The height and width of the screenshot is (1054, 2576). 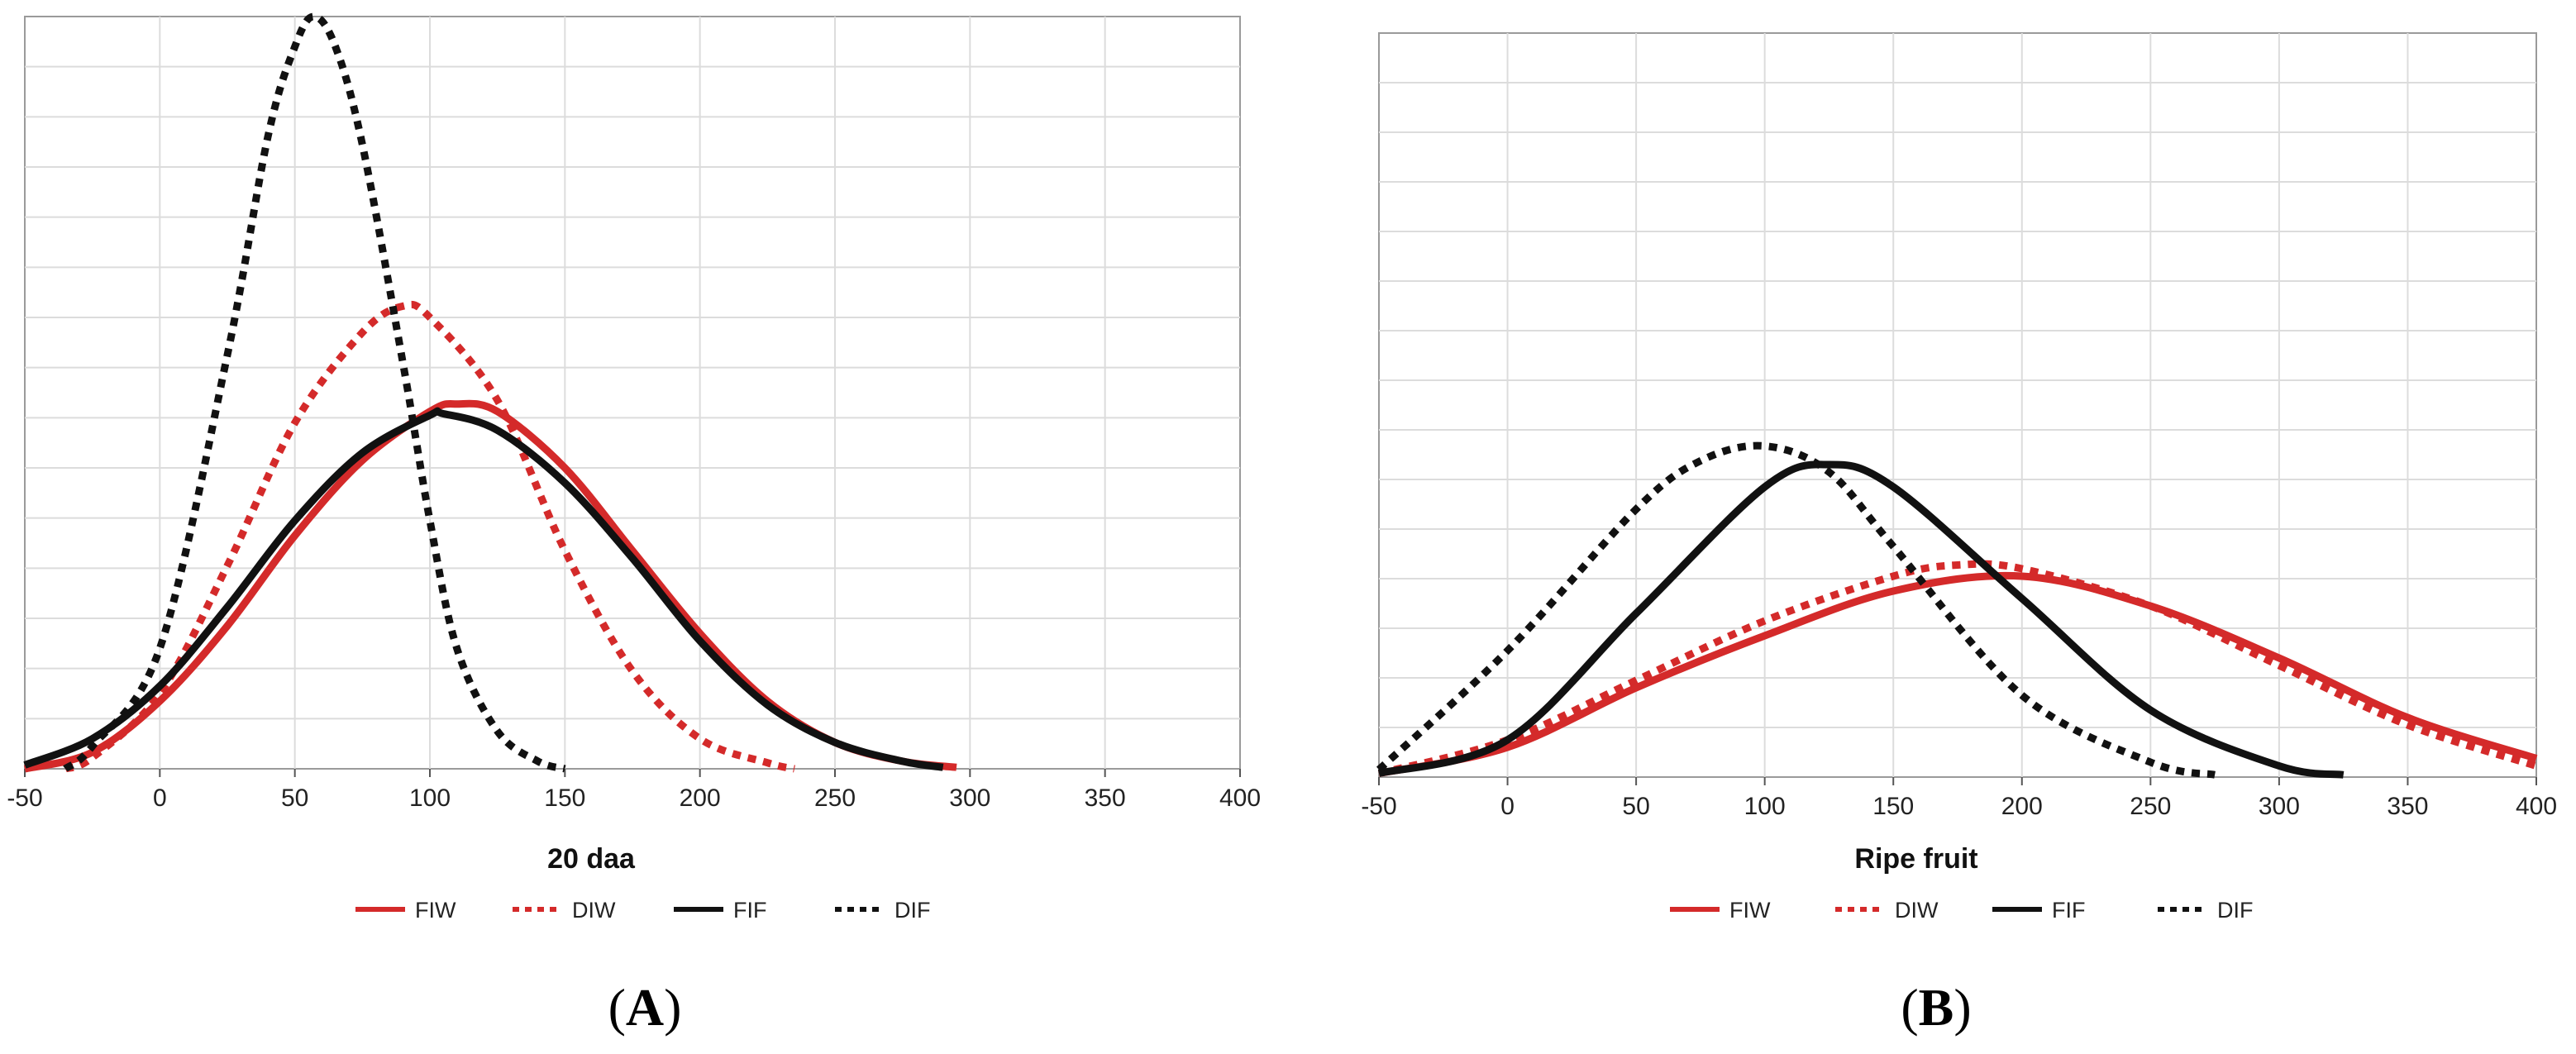 I want to click on legend-a: FIW DIW FIF DIF, so click(x=643, y=911).